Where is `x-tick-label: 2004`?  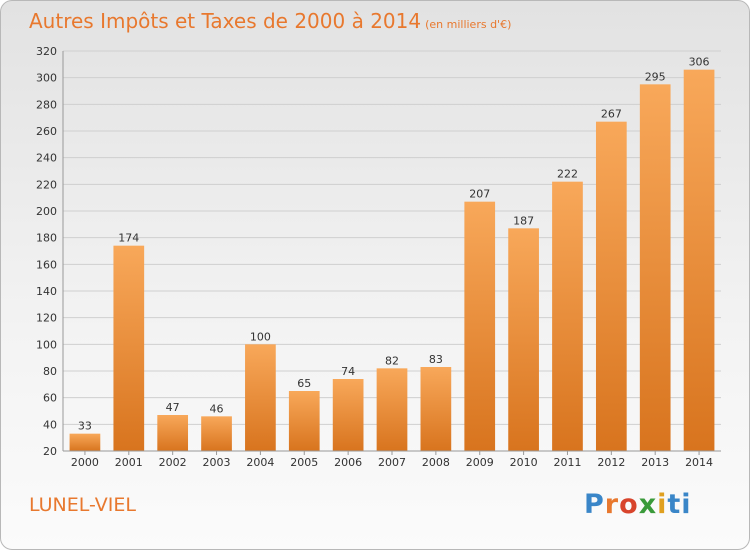
x-tick-label: 2004 is located at coordinates (260, 462).